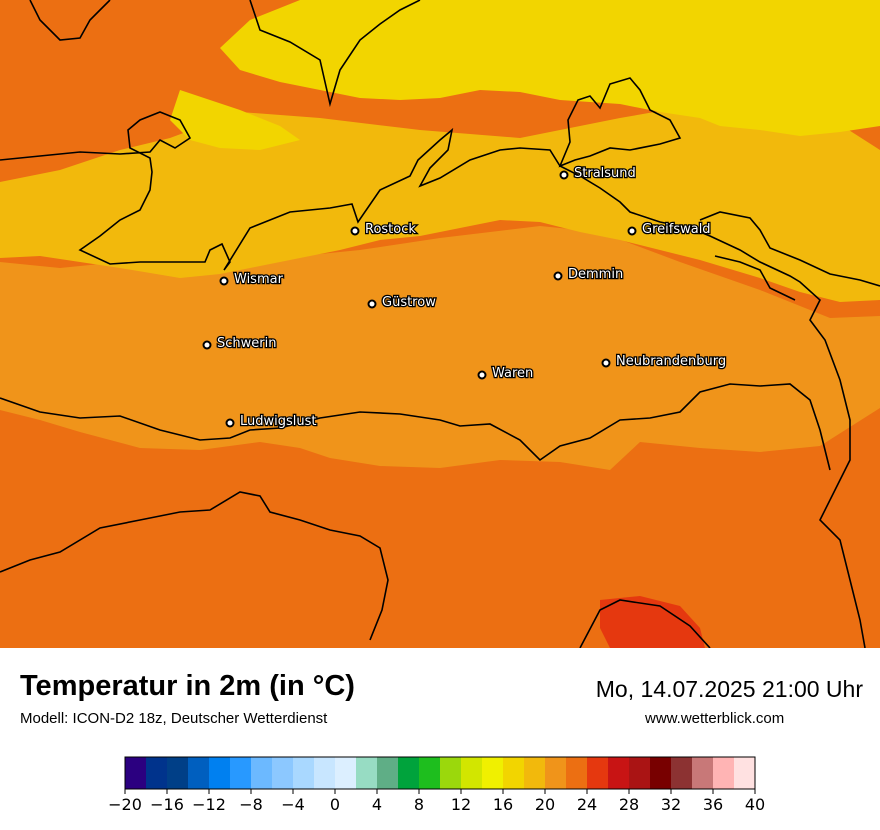 The height and width of the screenshot is (830, 880). Describe the element at coordinates (545, 804) in the screenshot. I see `legend-tick-label: 20` at that location.